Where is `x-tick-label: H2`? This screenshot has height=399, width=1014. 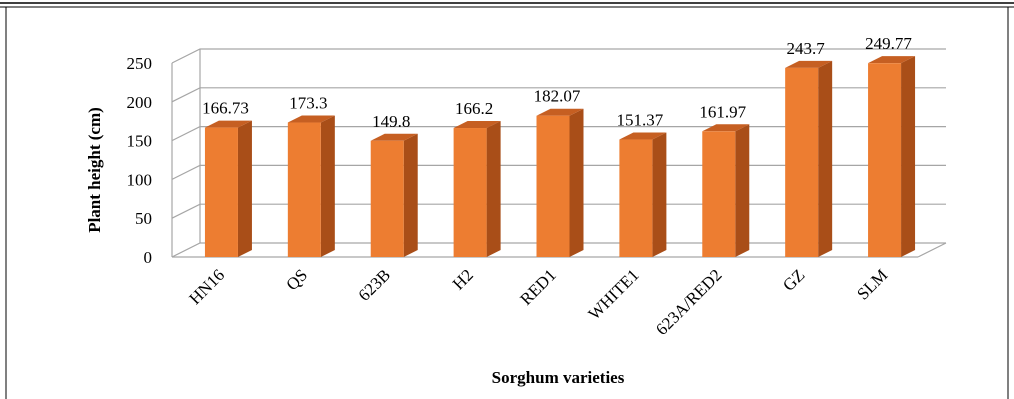 x-tick-label: H2 is located at coordinates (463, 279).